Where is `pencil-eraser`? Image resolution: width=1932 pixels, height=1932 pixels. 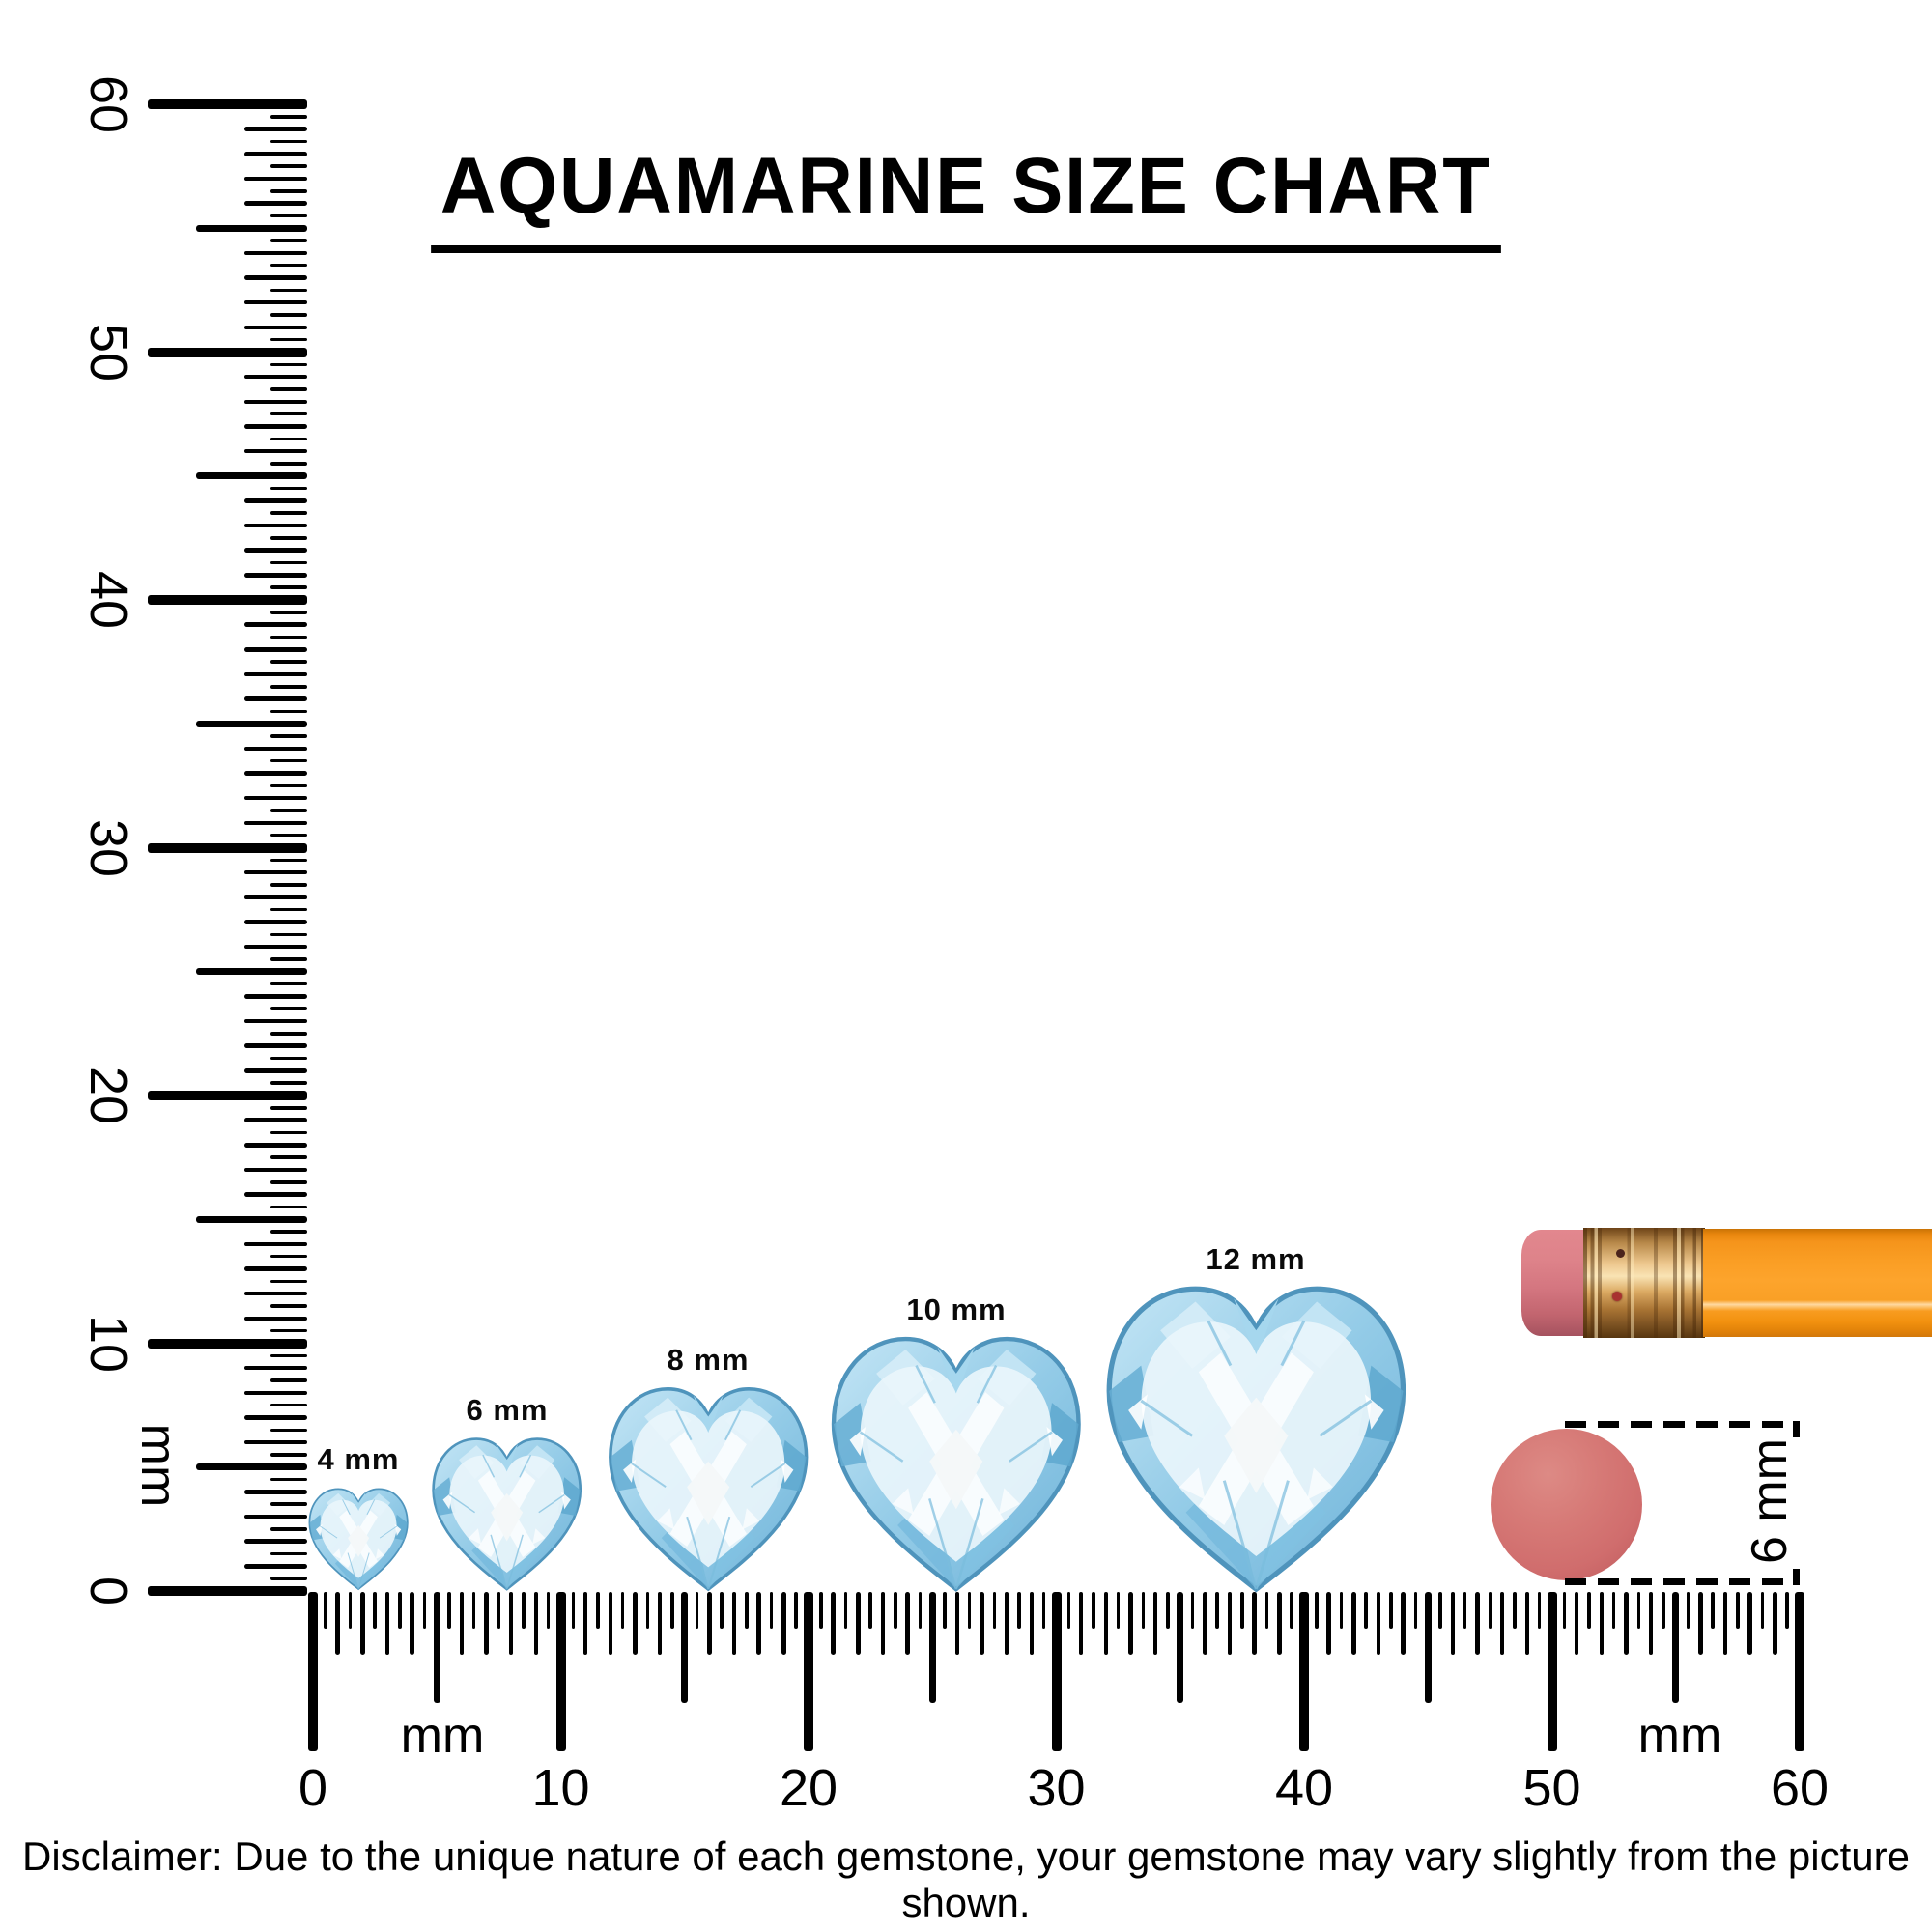 pencil-eraser is located at coordinates (1553, 1283).